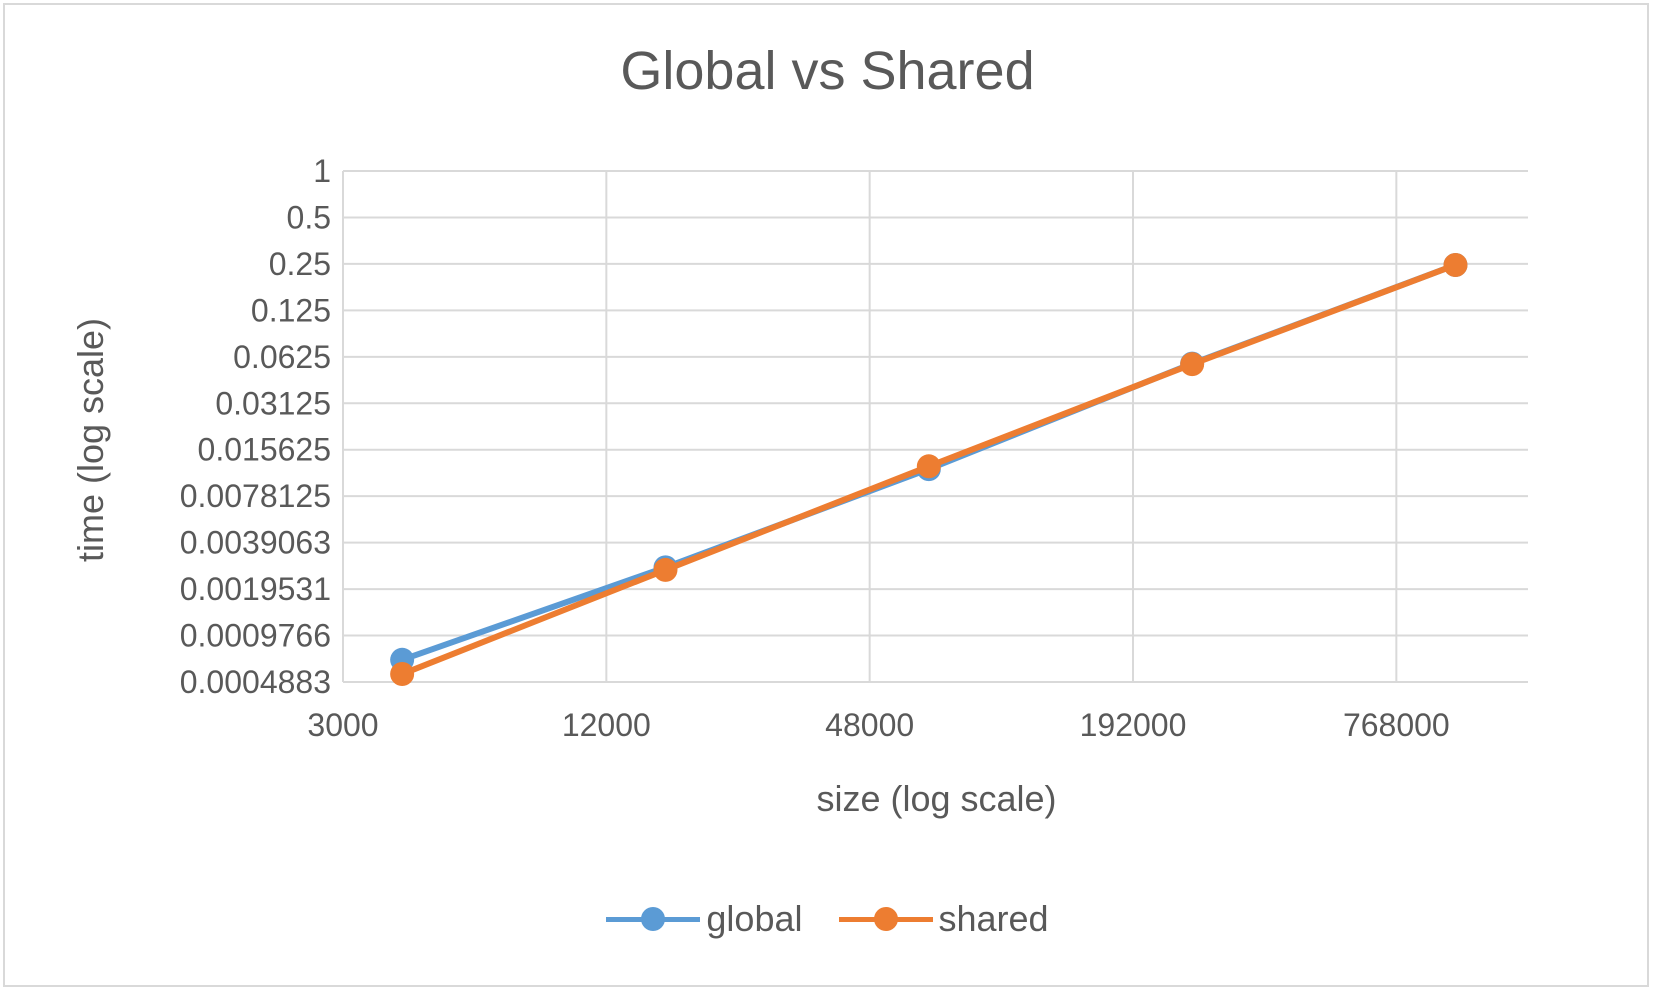  I want to click on y-tick-label: 0.0004883, so click(255, 682).